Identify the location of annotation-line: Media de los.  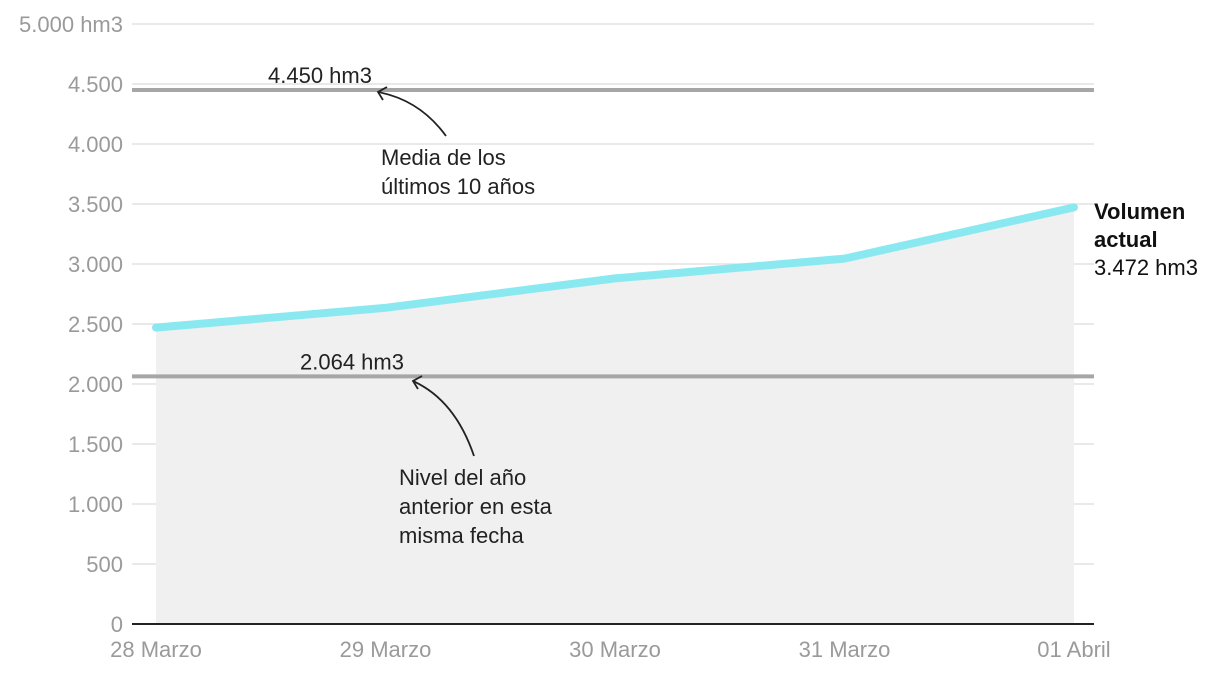
(443, 157).